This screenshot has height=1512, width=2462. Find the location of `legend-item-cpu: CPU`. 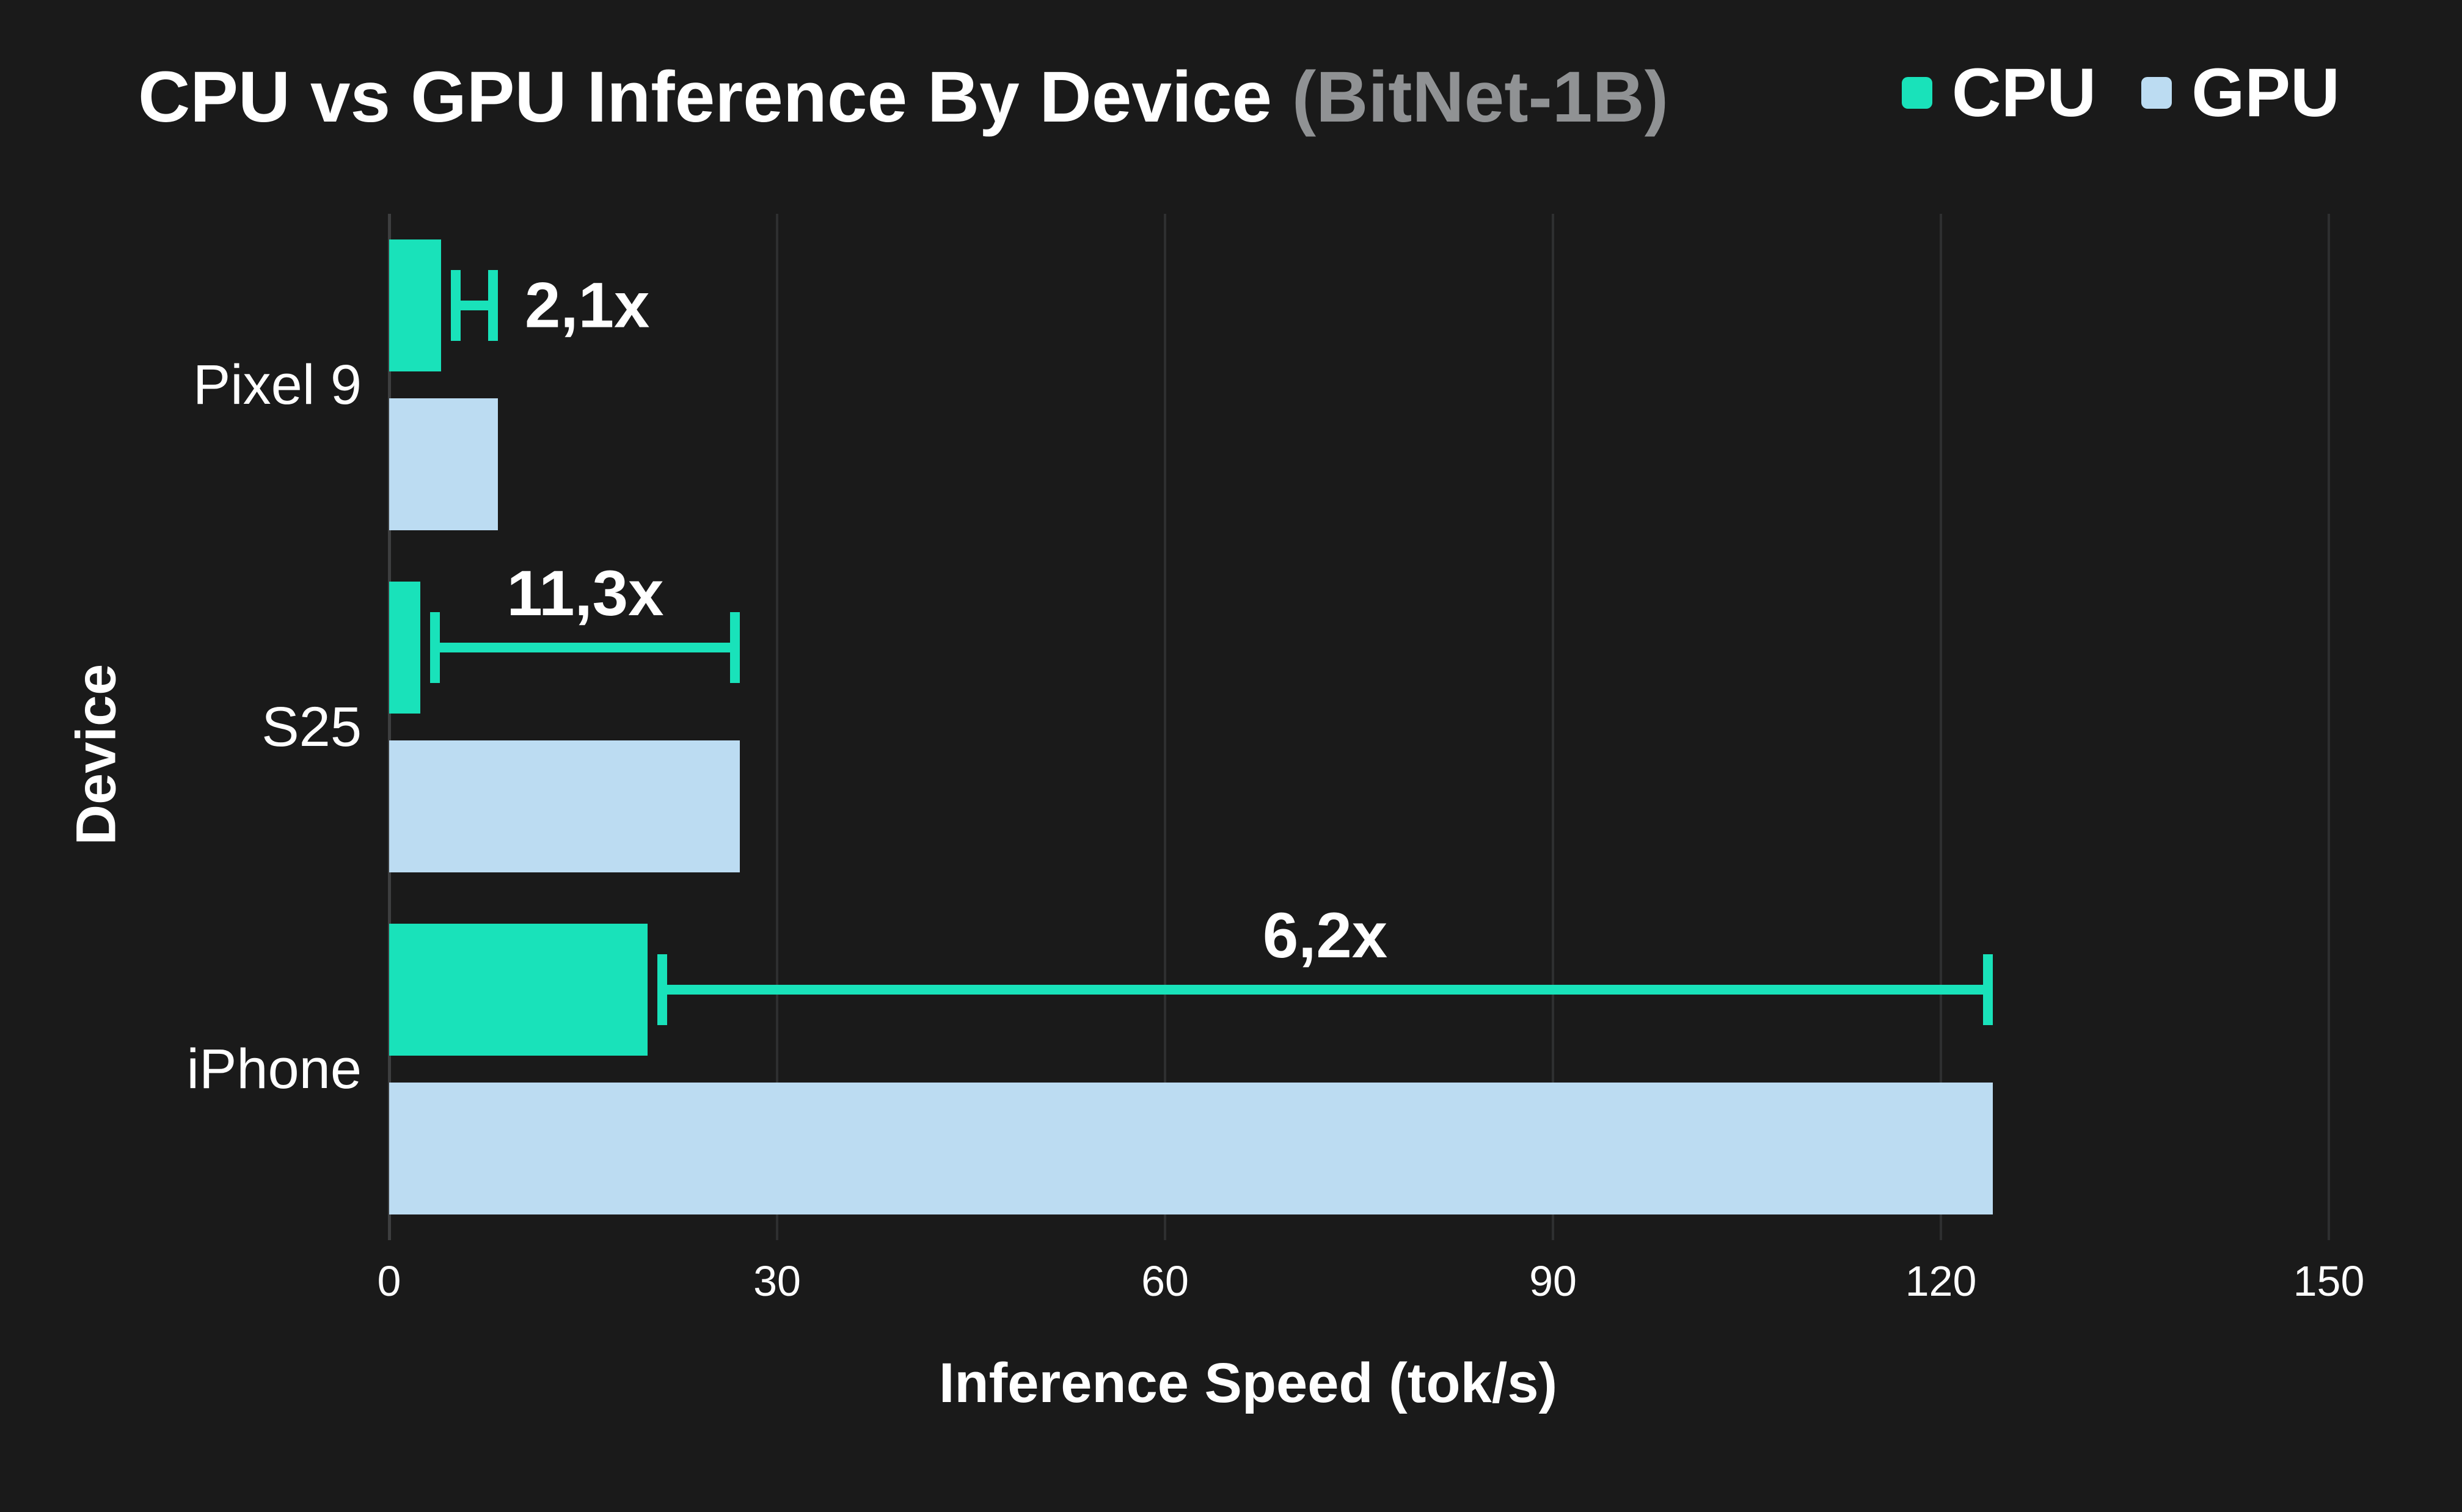

legend-item-cpu: CPU is located at coordinates (1999, 93).